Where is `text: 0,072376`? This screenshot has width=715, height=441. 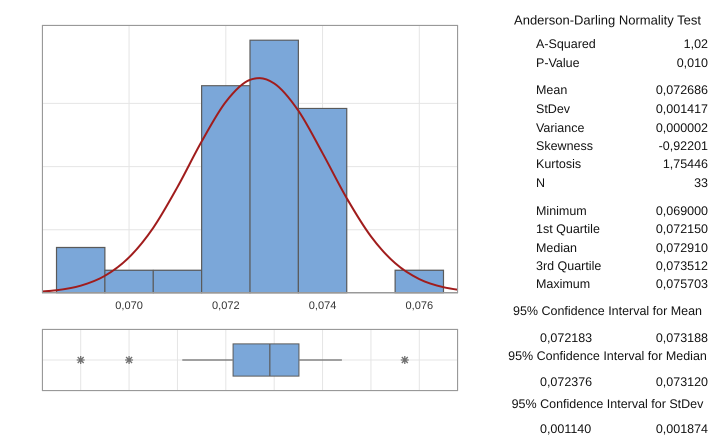
text: 0,072376 is located at coordinates (566, 382).